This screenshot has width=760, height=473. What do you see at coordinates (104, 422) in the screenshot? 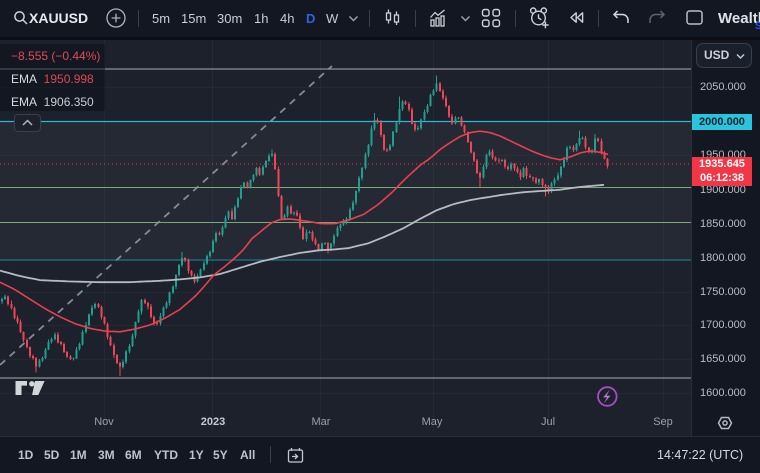
I see `svg-text: Nov` at bounding box center [104, 422].